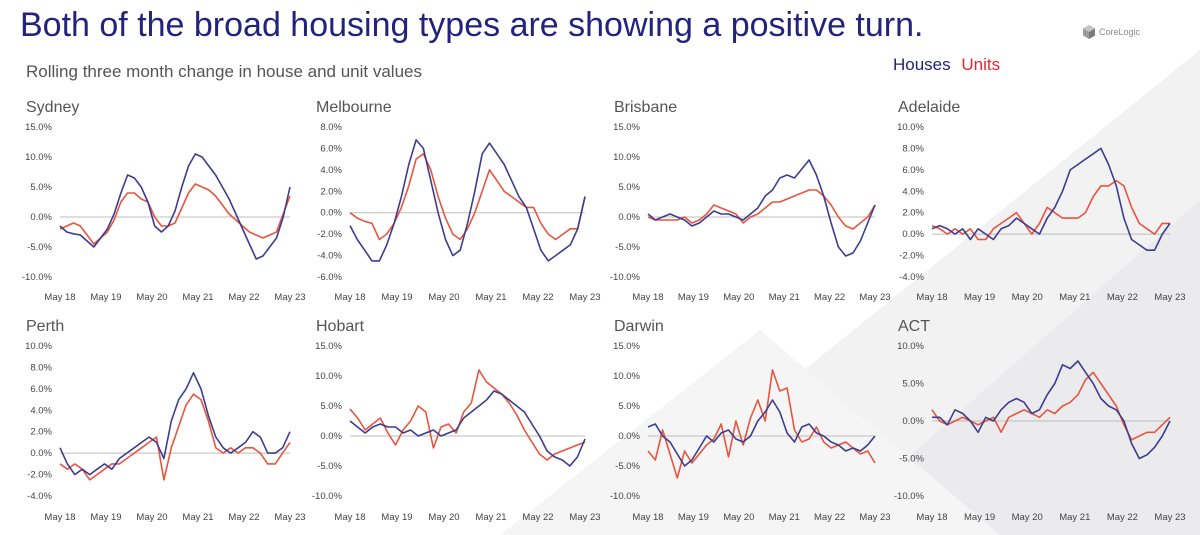  What do you see at coordinates (922, 64) in the screenshot?
I see `legend-houses: Houses` at bounding box center [922, 64].